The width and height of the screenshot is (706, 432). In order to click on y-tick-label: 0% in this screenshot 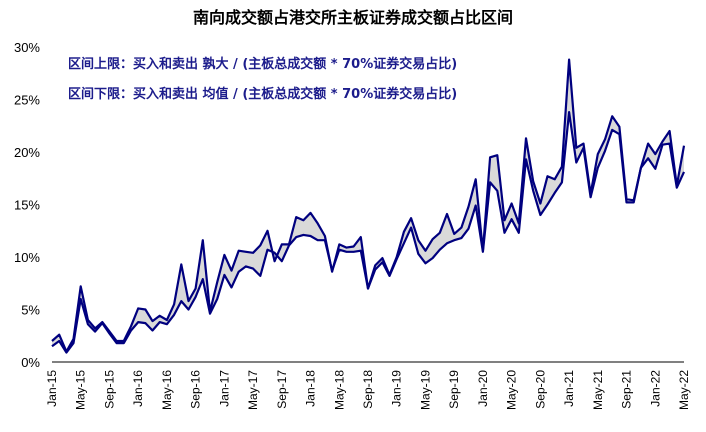, I will do `click(30, 362)`.